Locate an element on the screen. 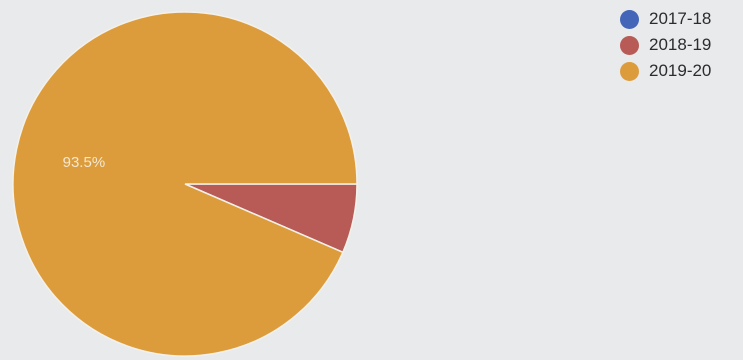 Image resolution: width=743 pixels, height=360 pixels. legend-item-2017-18: 2017-18 is located at coordinates (665, 19).